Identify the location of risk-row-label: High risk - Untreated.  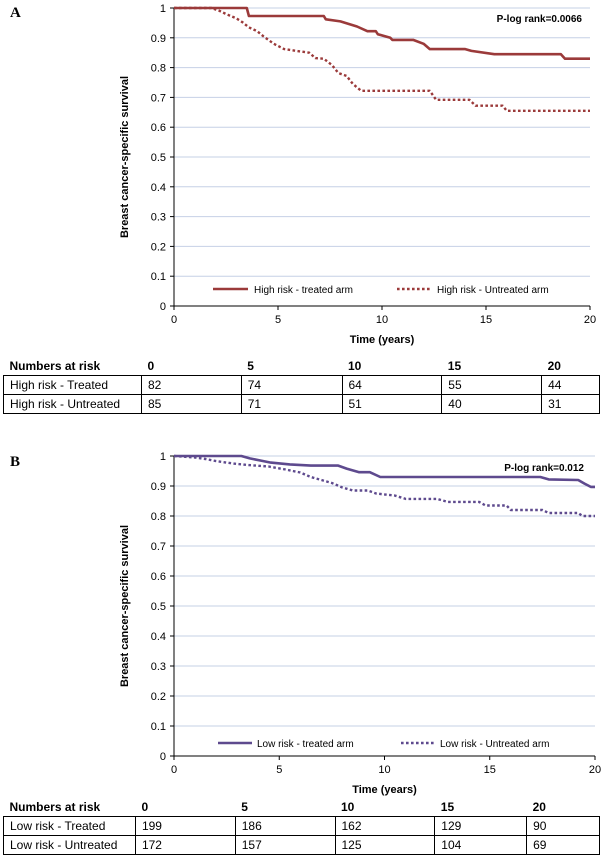
(72, 404).